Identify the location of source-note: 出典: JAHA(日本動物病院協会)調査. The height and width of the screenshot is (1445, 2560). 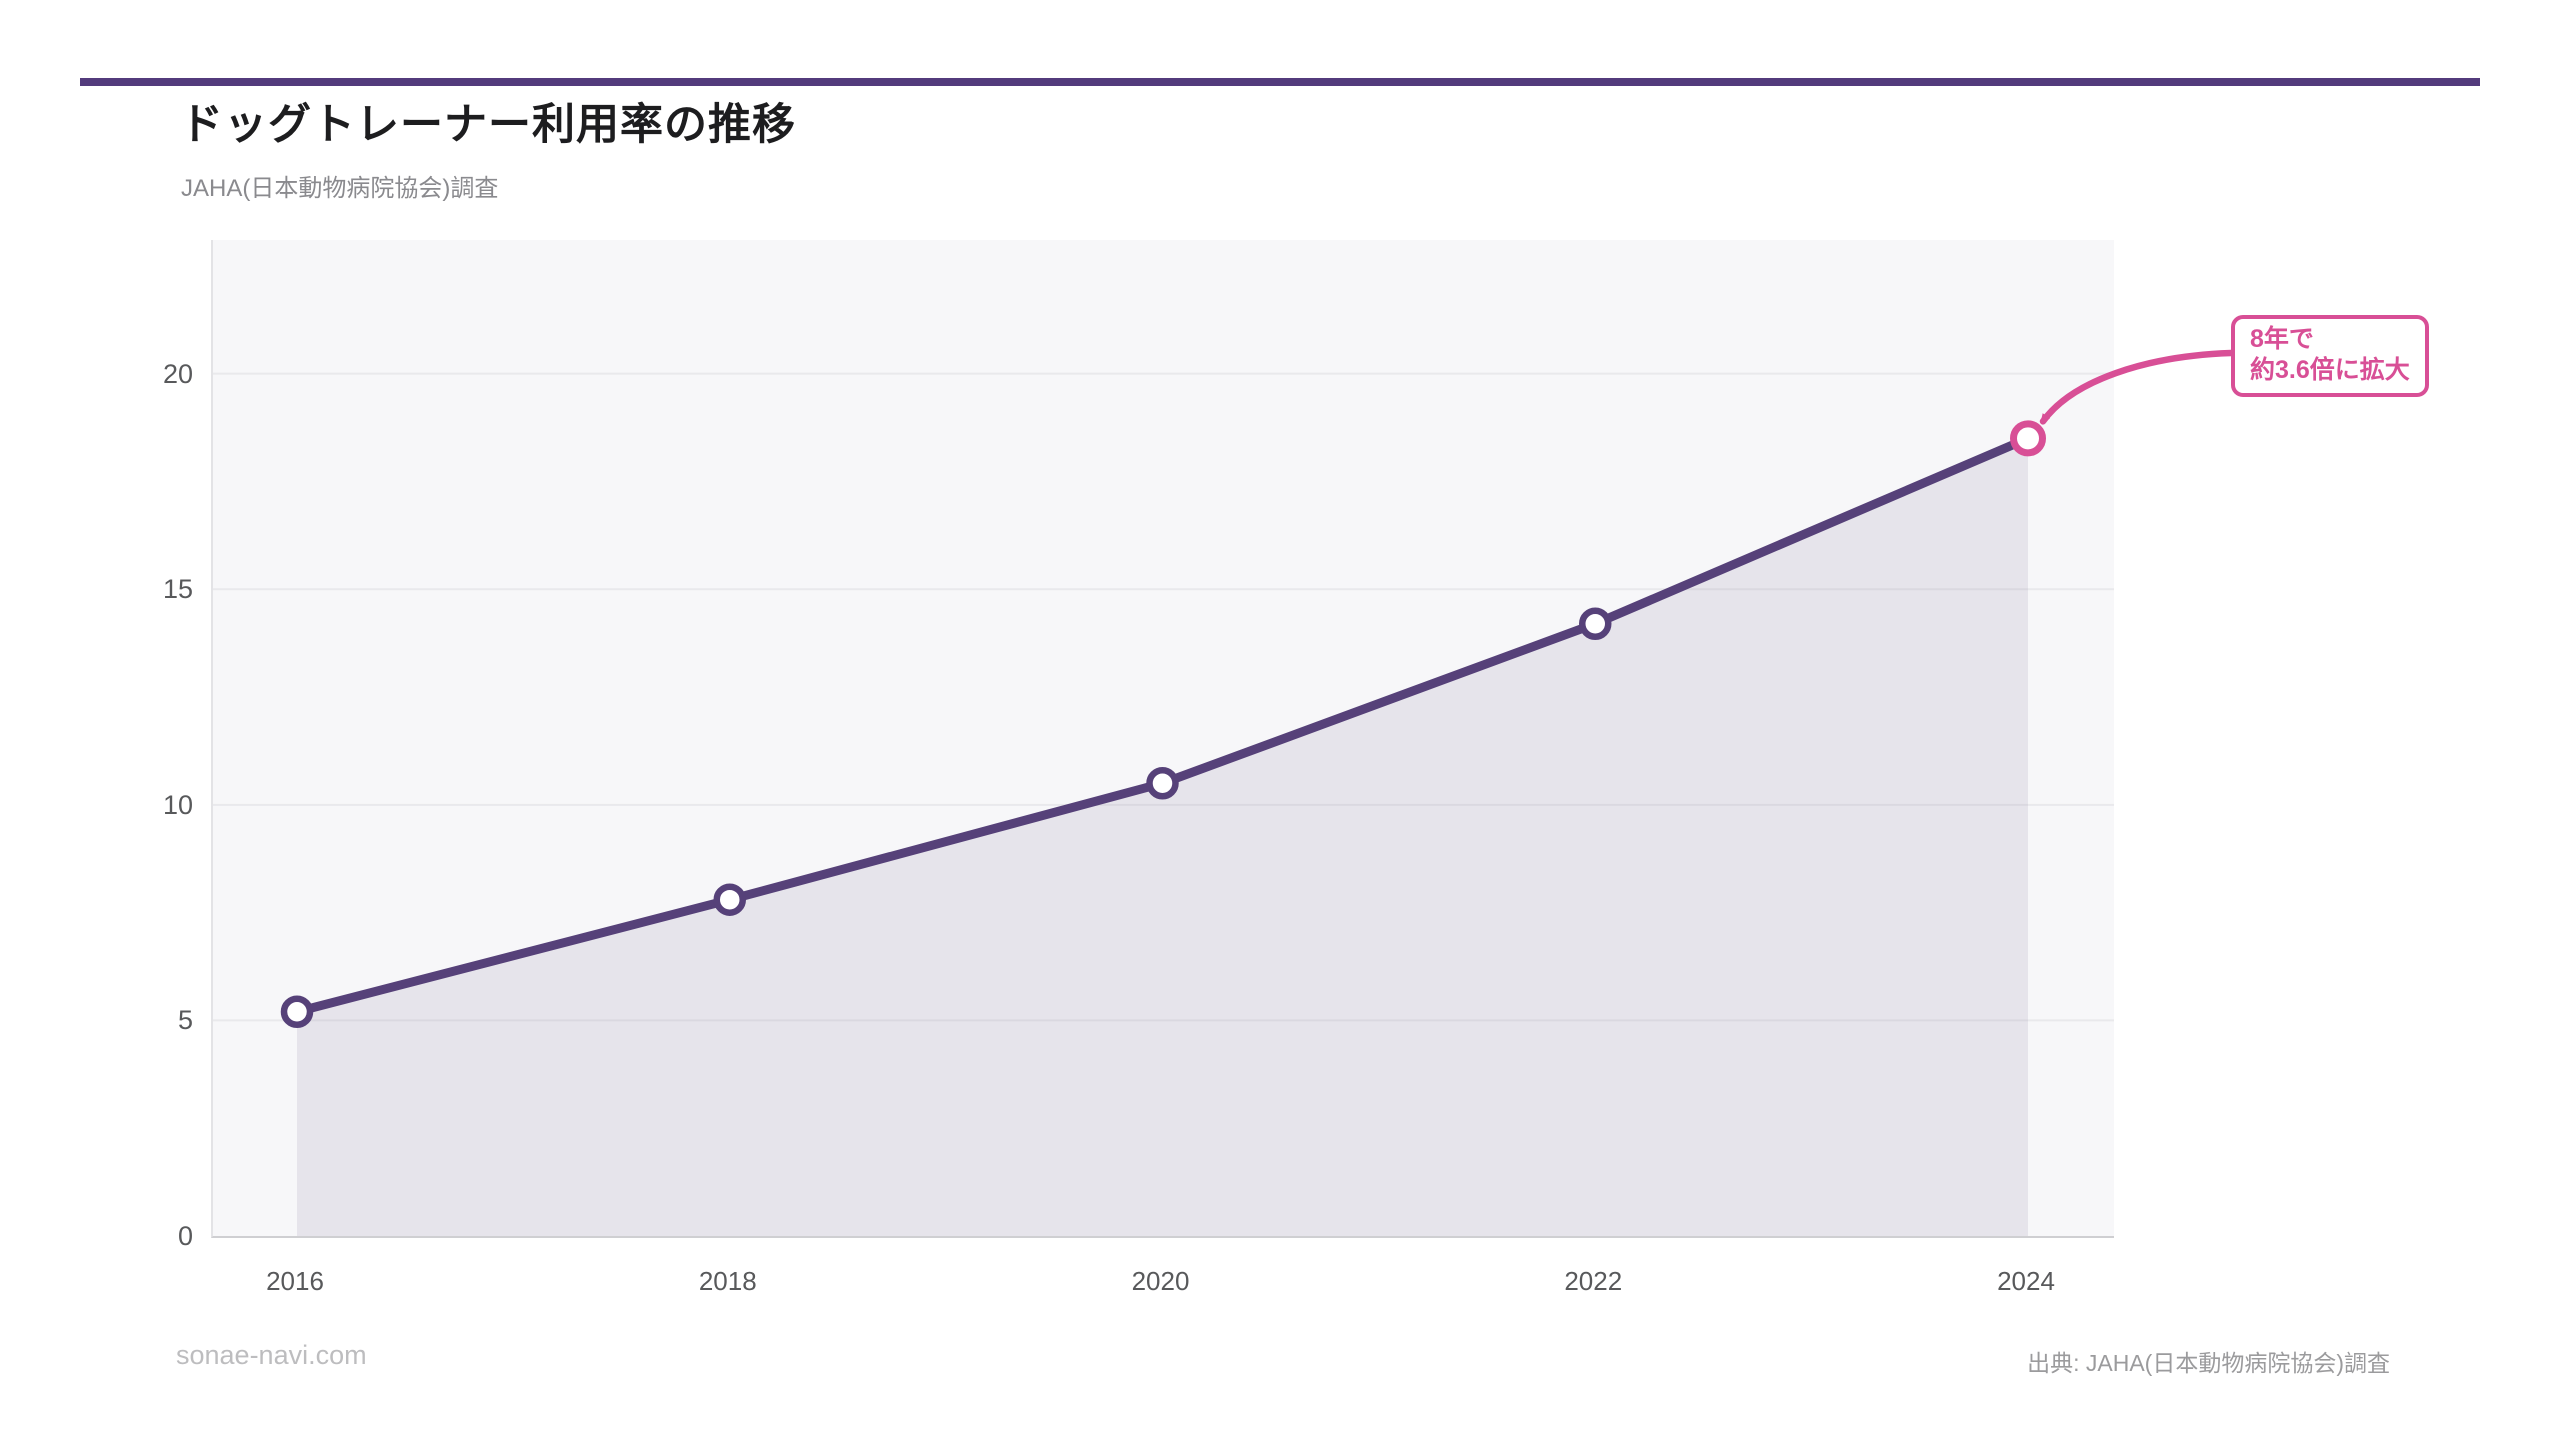
(2208, 1363).